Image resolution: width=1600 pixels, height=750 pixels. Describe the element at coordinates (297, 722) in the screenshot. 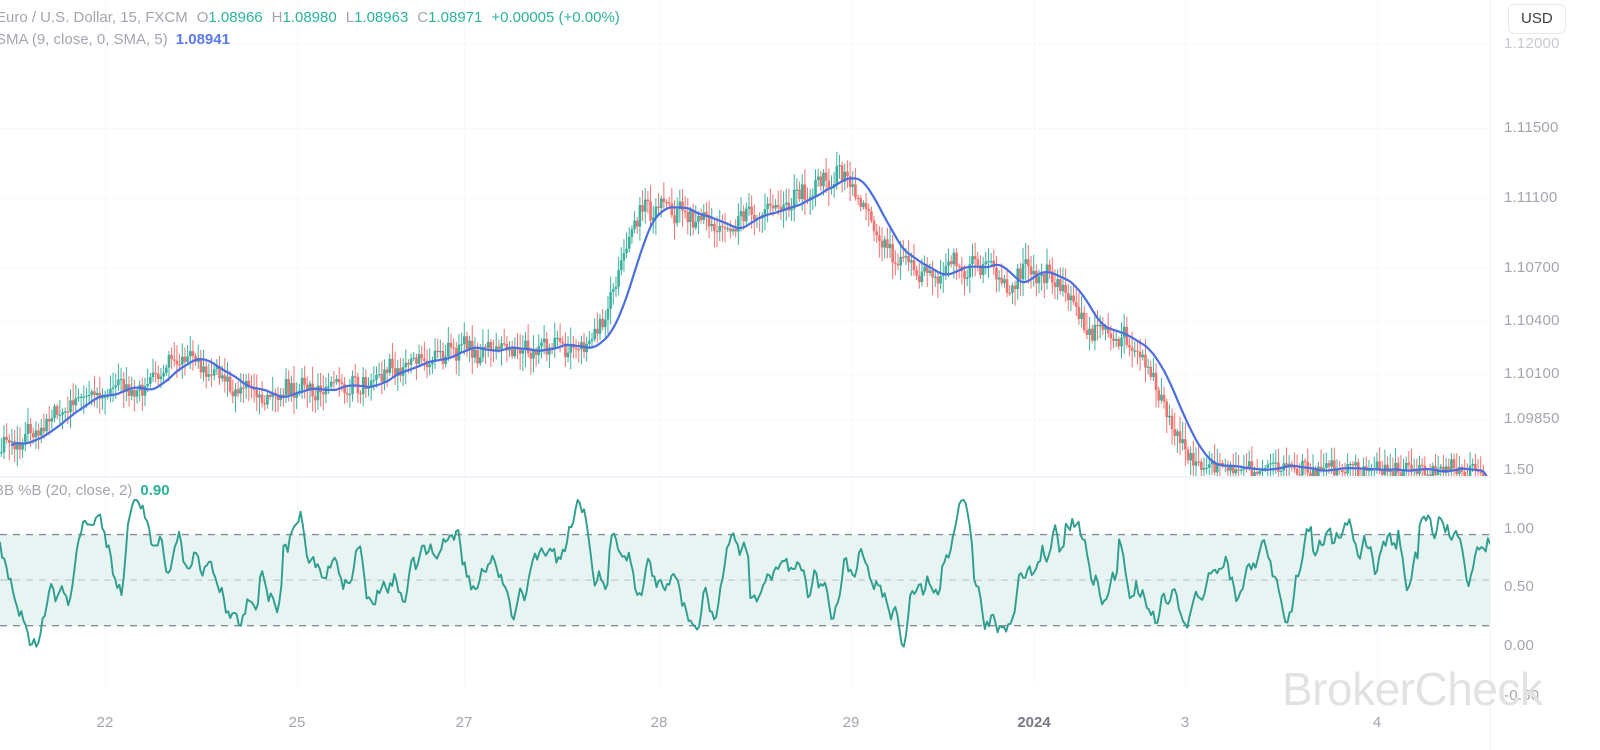

I see `time-label: 25` at that location.